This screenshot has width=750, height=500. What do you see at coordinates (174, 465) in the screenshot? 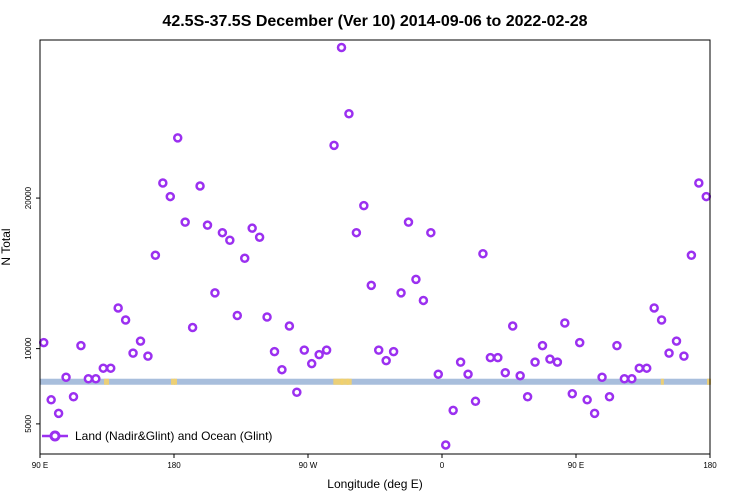
I see `x-tick-label-1: 180` at bounding box center [174, 465].